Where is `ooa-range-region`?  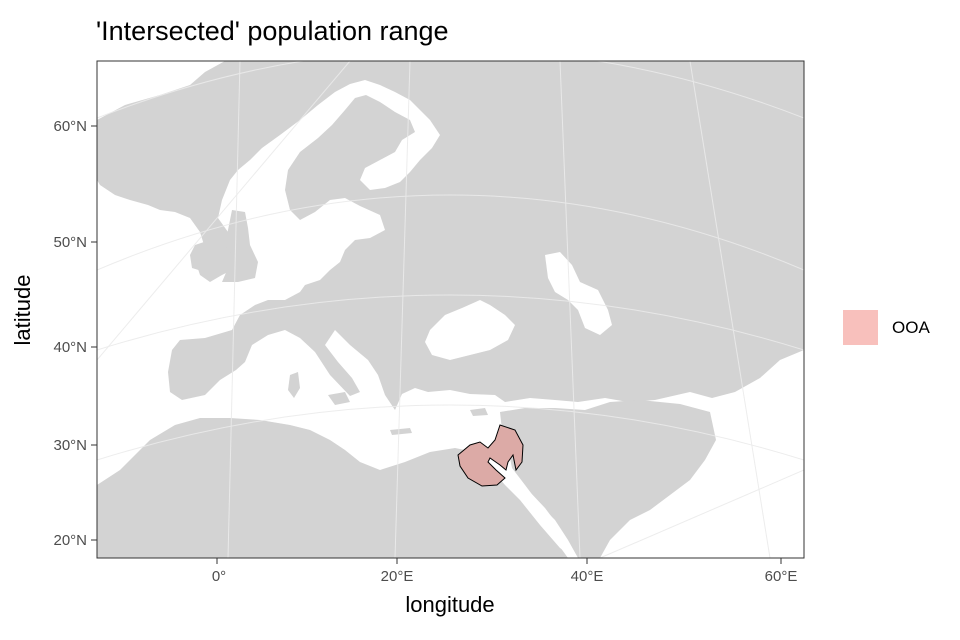
ooa-range-region is located at coordinates (490, 455).